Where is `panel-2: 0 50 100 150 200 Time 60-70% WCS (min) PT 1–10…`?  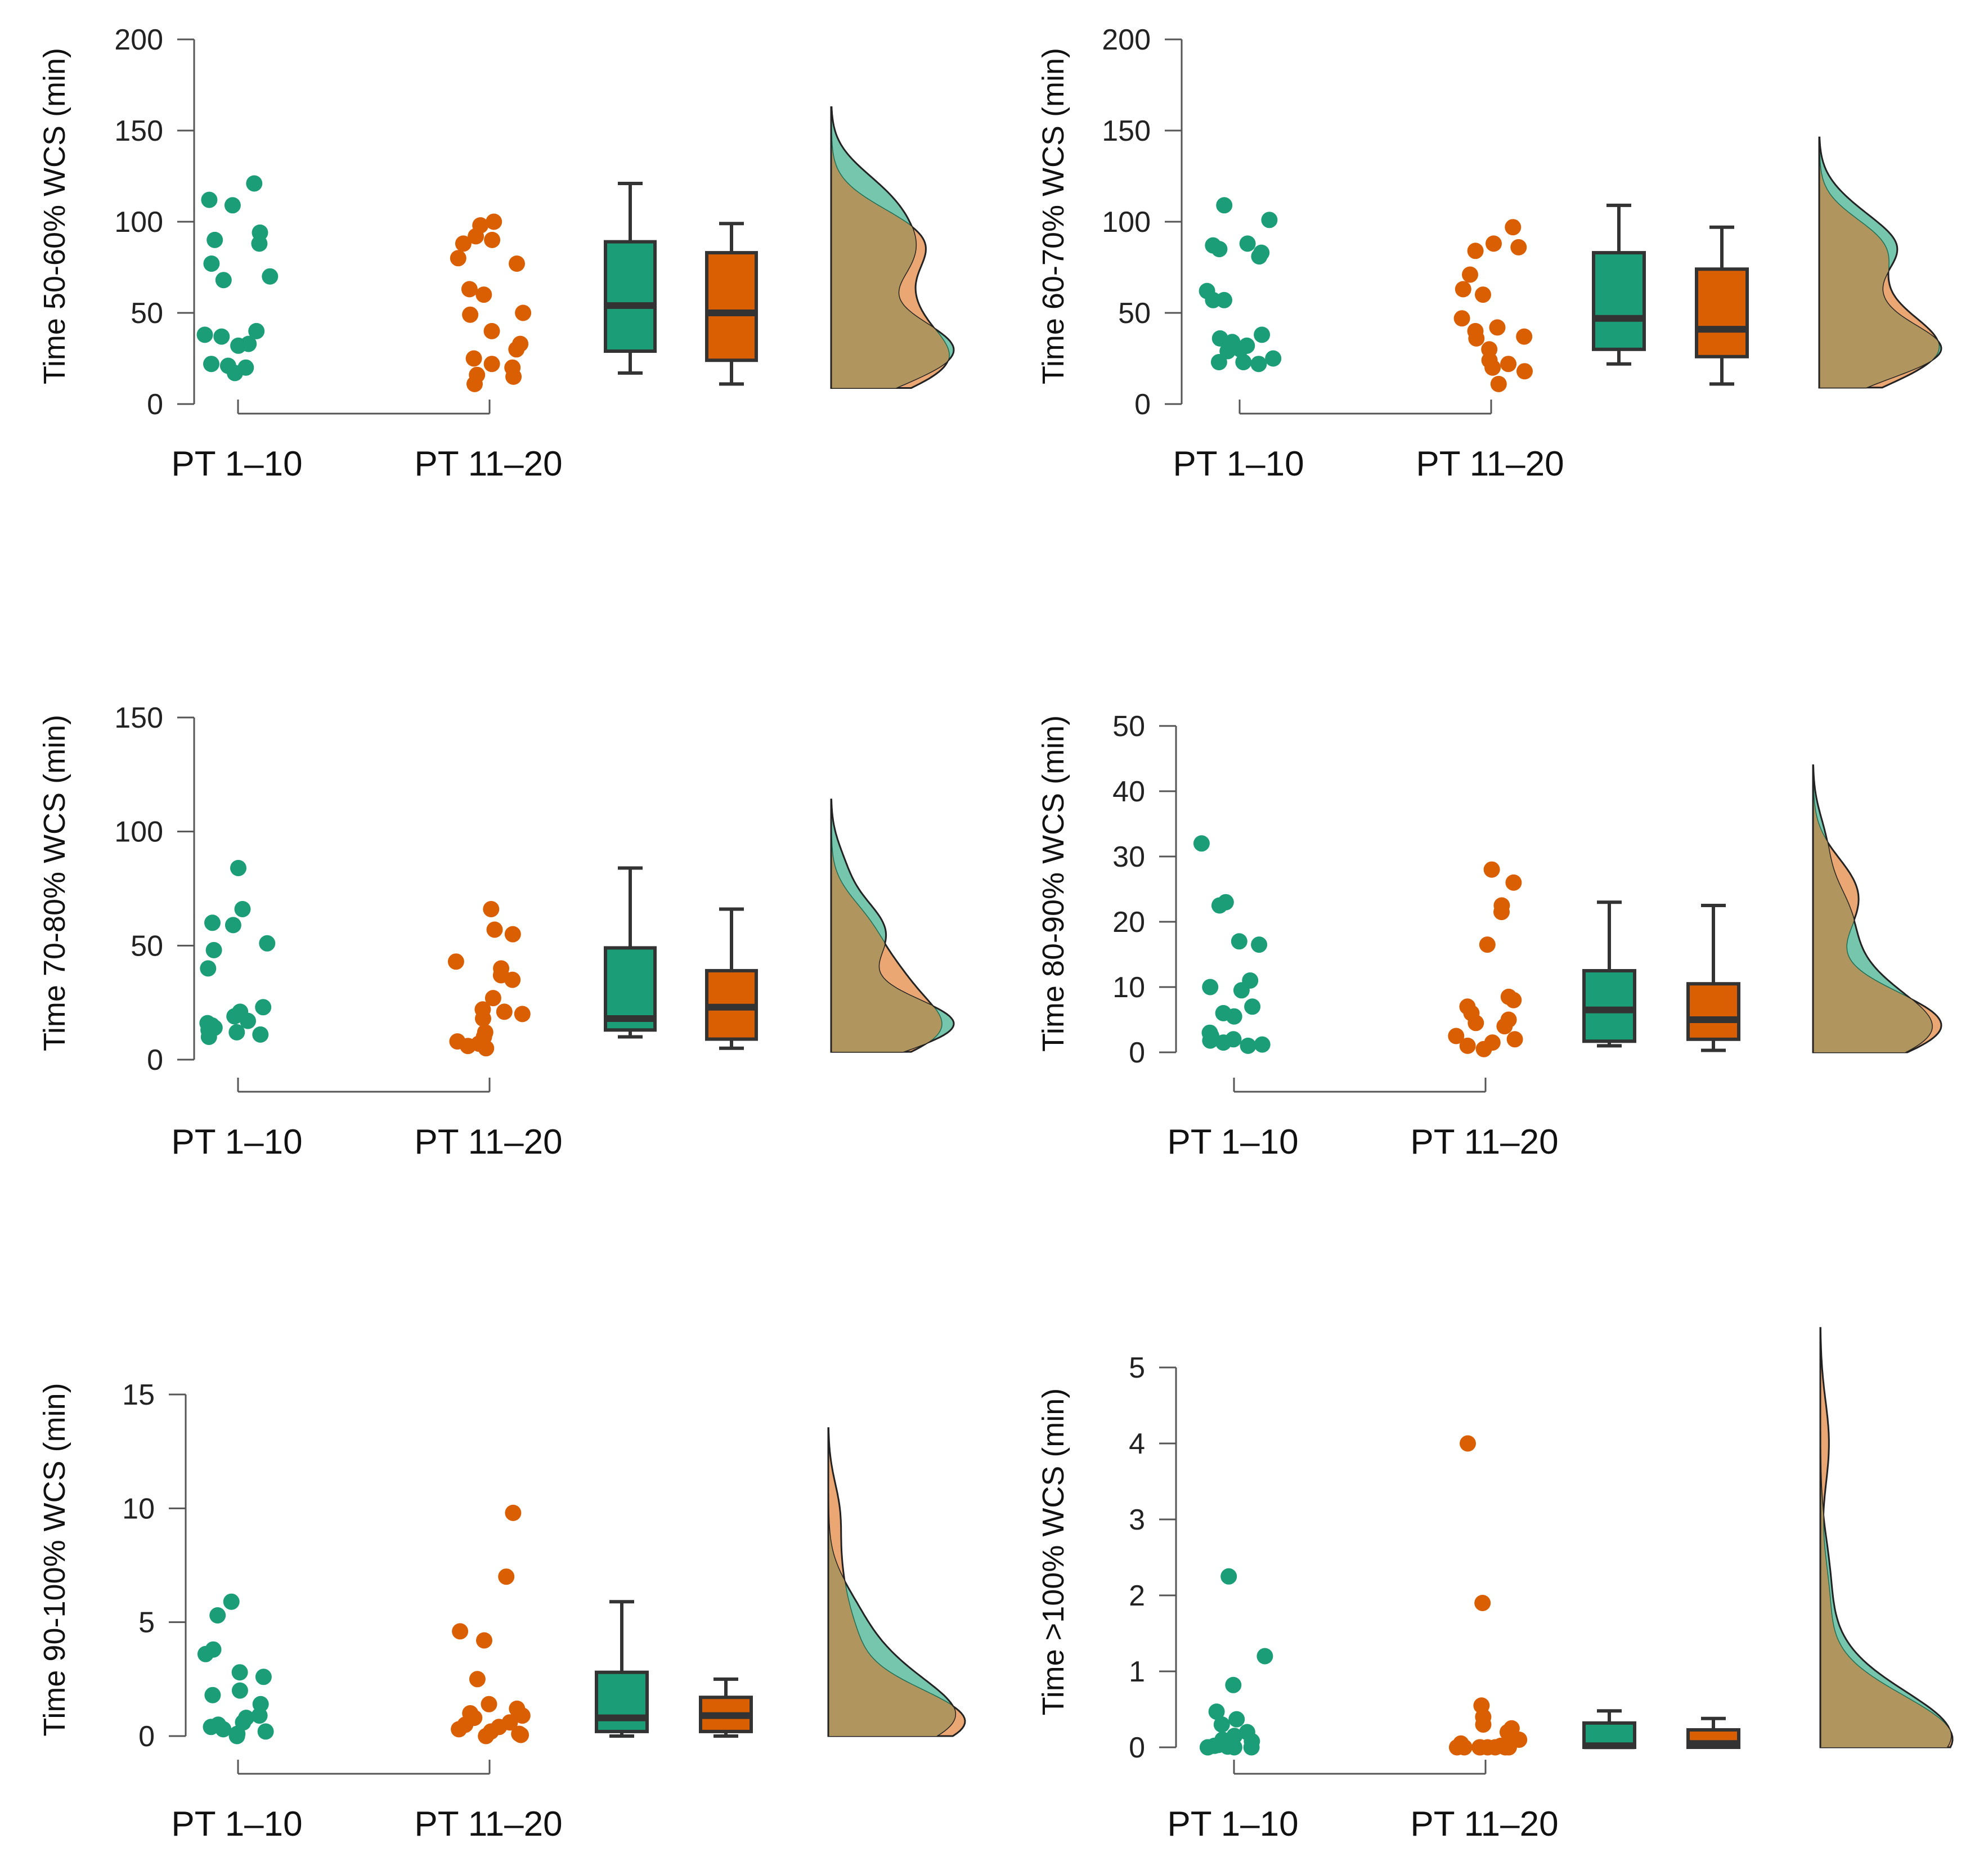 panel-2: 0 50 100 150 200 Time 60-70% WCS (min) PT 1–10… is located at coordinates (1489, 254).